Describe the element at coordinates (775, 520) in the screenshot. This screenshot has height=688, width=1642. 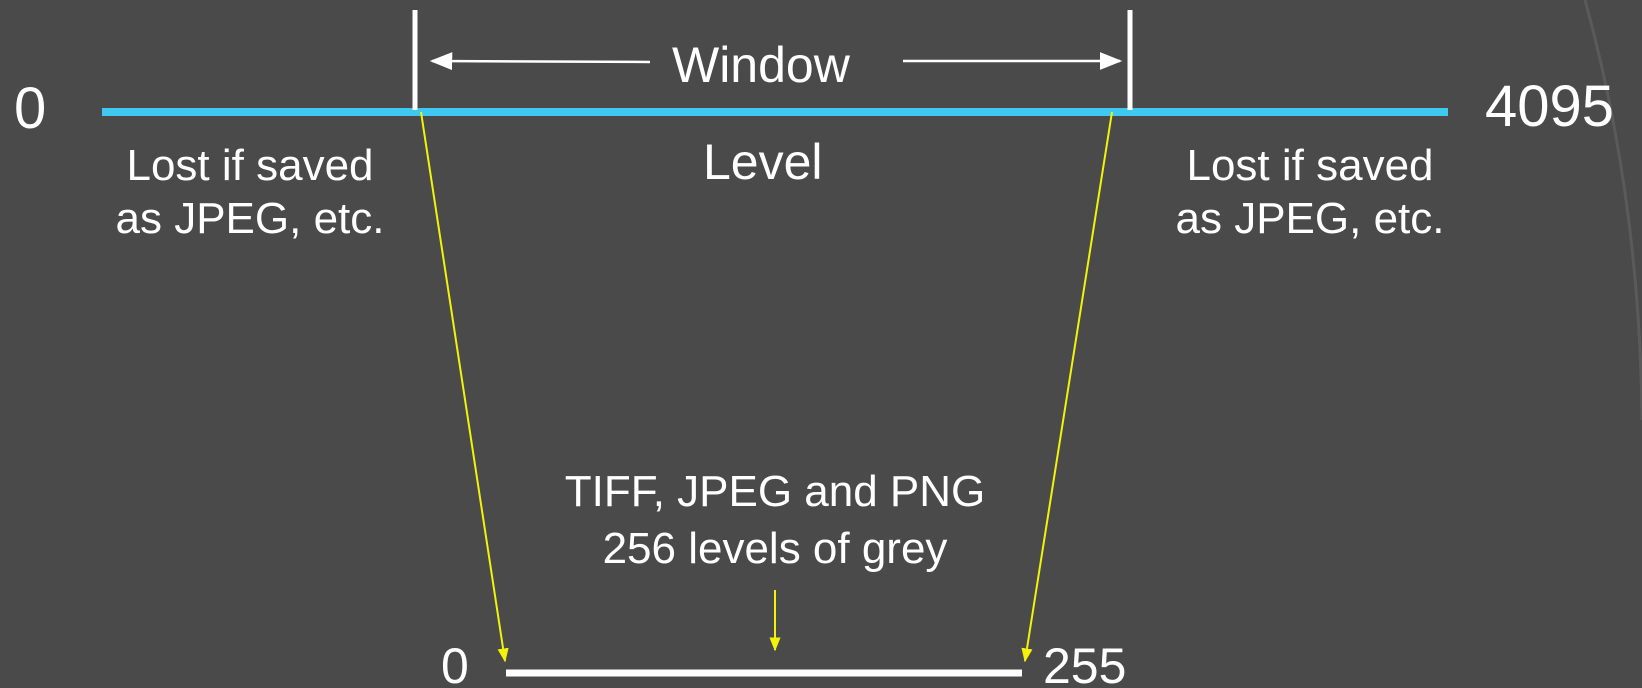
I see `output-caption: TIFF, JPEG and PNG 256 levels of grey` at that location.